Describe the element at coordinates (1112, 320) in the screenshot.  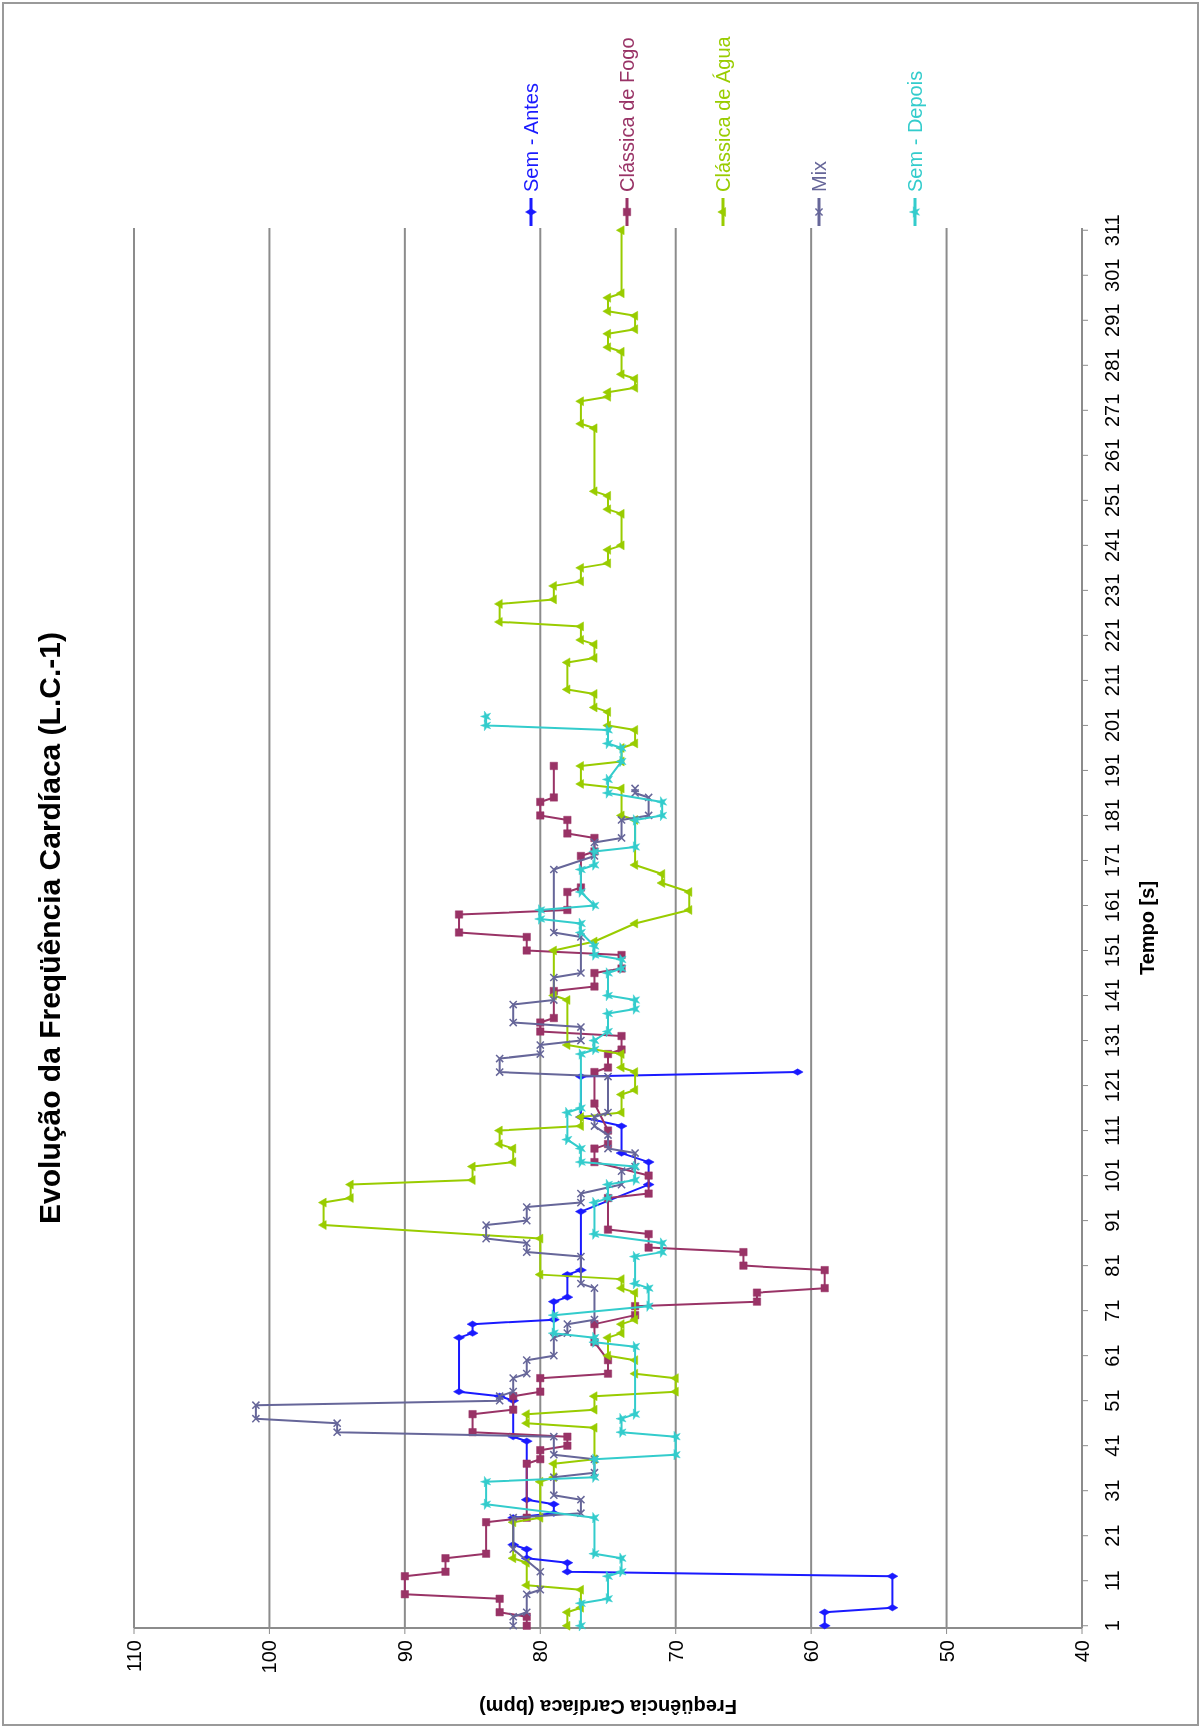
I see `y-tick-label: 291` at that location.